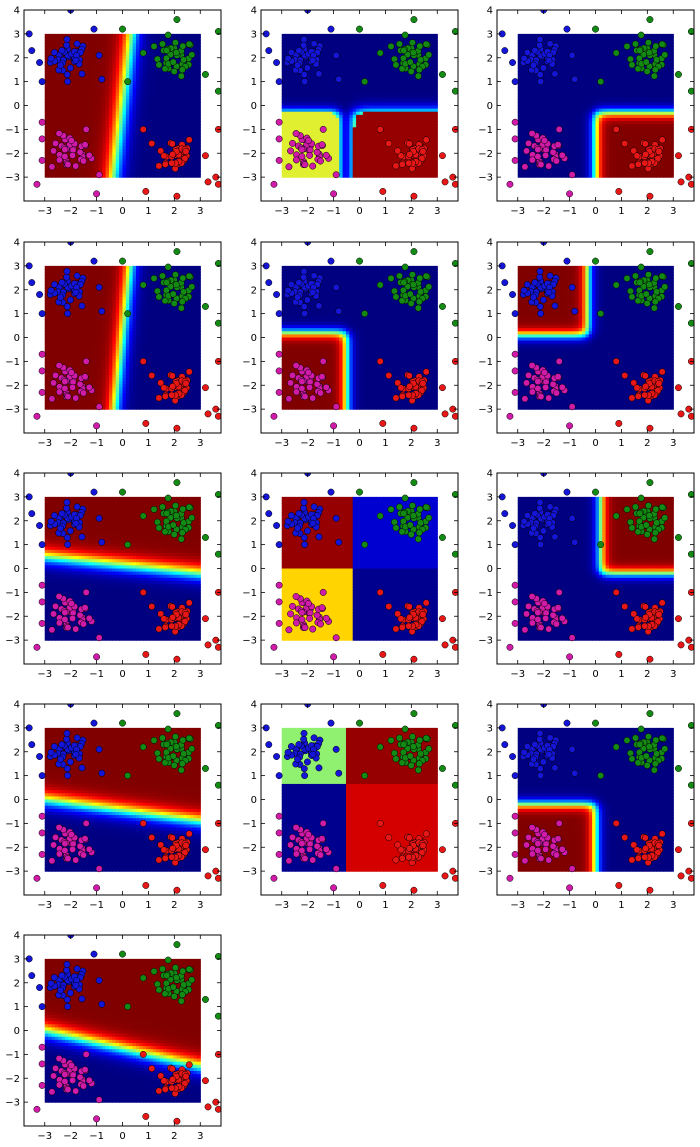 The image size is (700, 1147). Describe the element at coordinates (17, 58) in the screenshot. I see `y-tick-label: 2` at that location.